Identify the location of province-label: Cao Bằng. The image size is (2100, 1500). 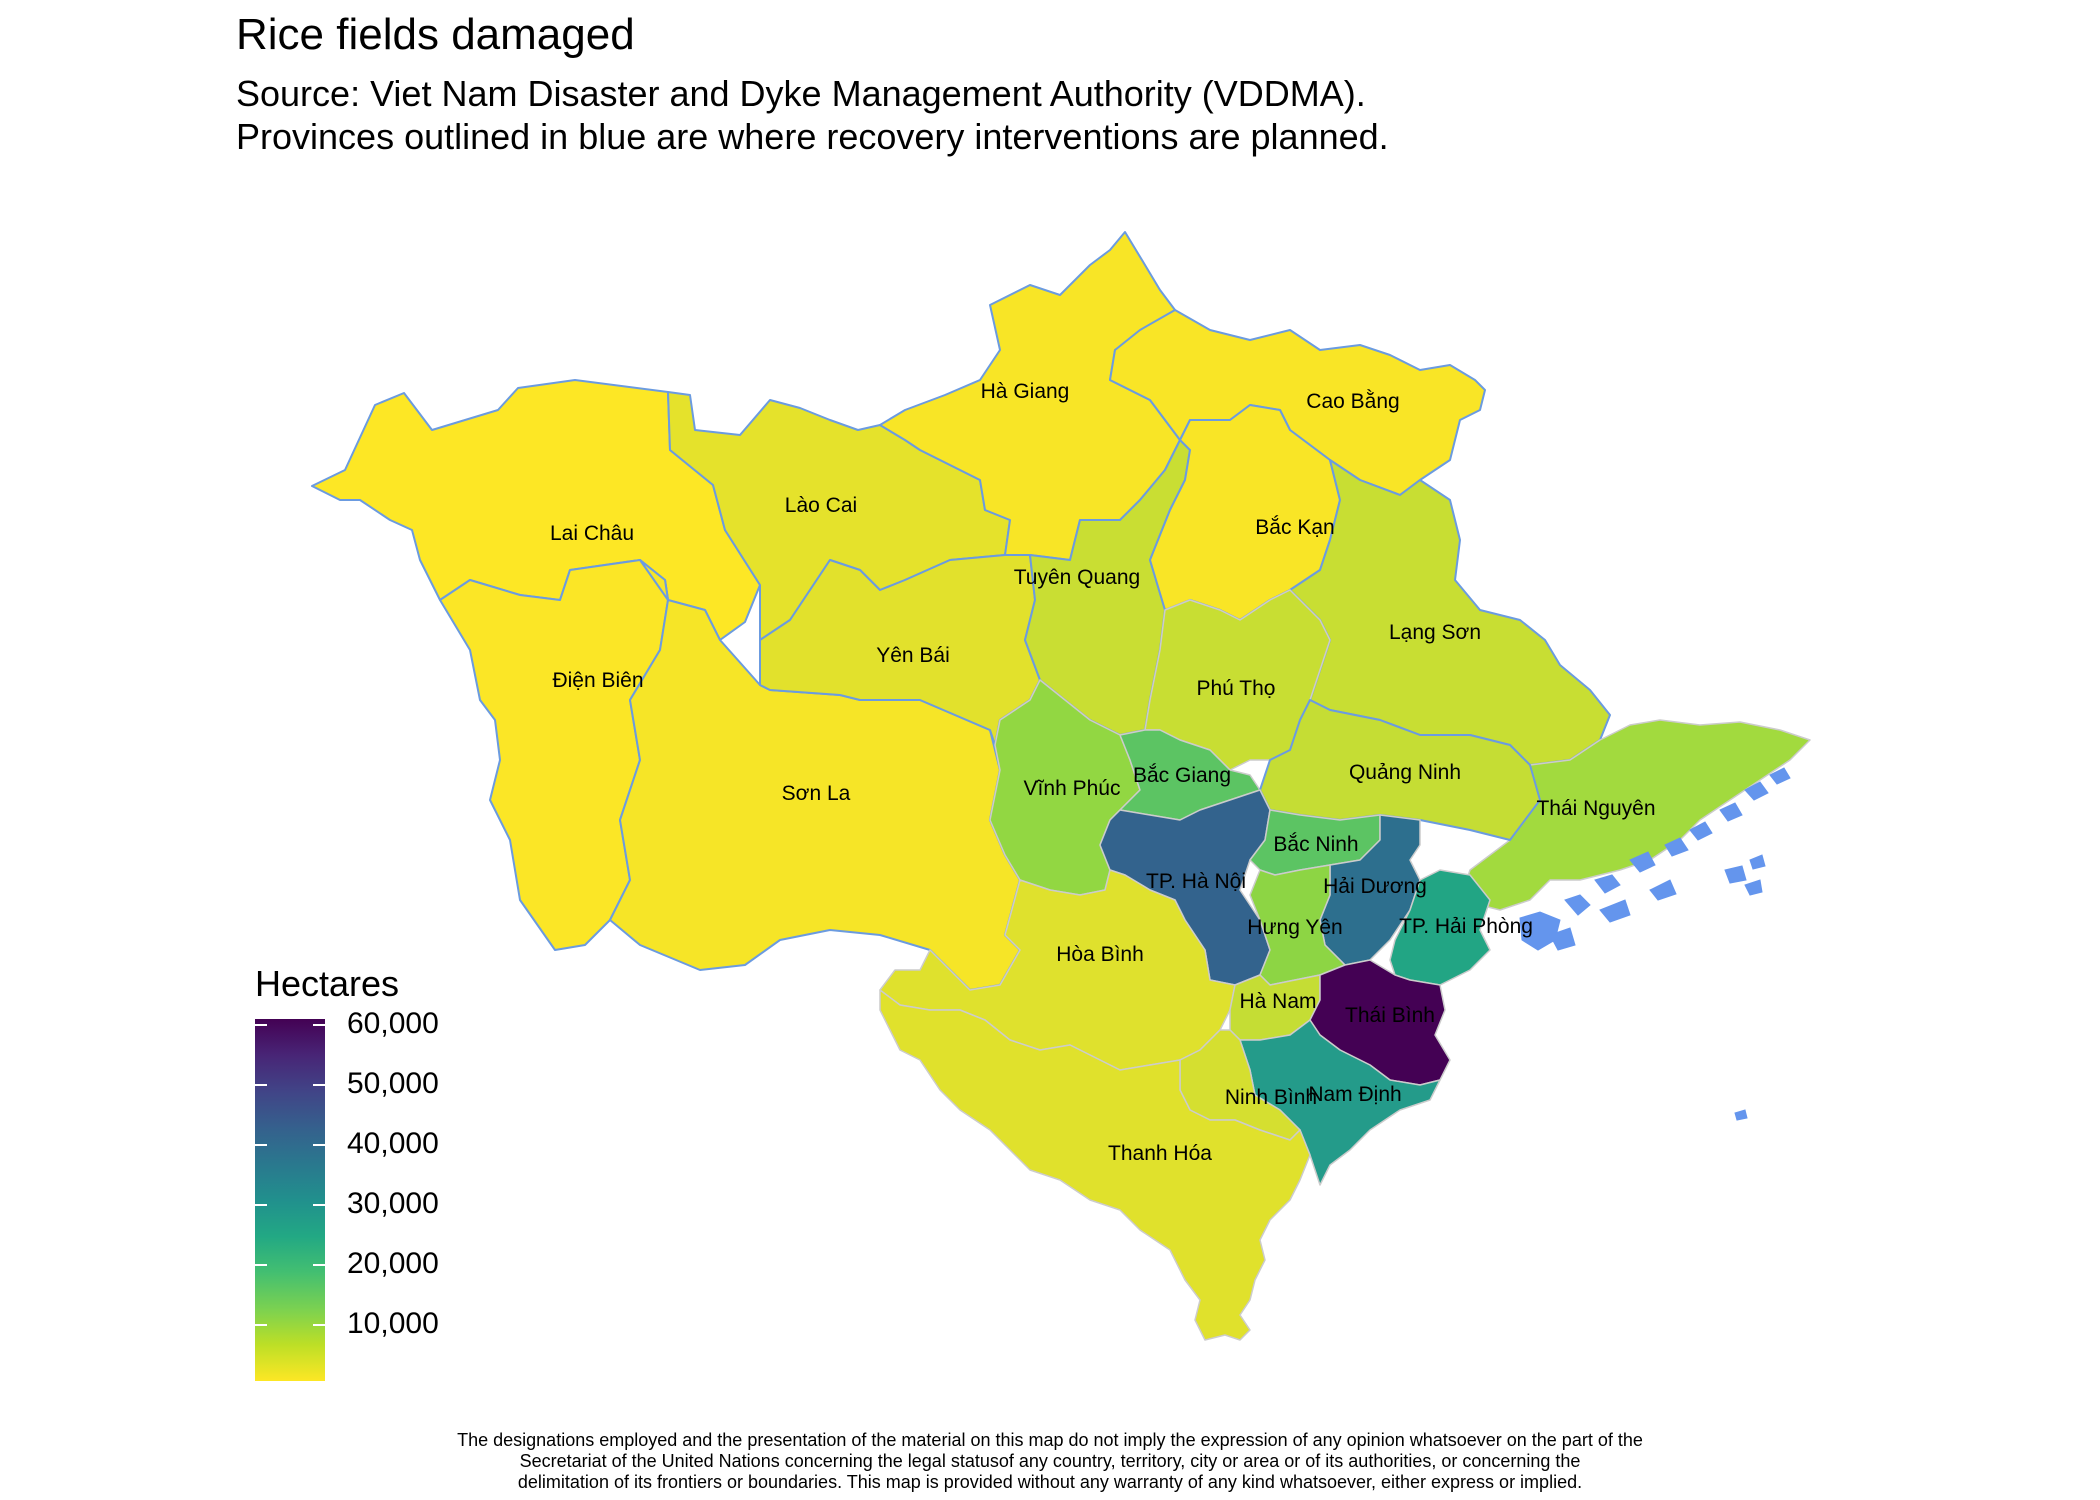
(1352, 401).